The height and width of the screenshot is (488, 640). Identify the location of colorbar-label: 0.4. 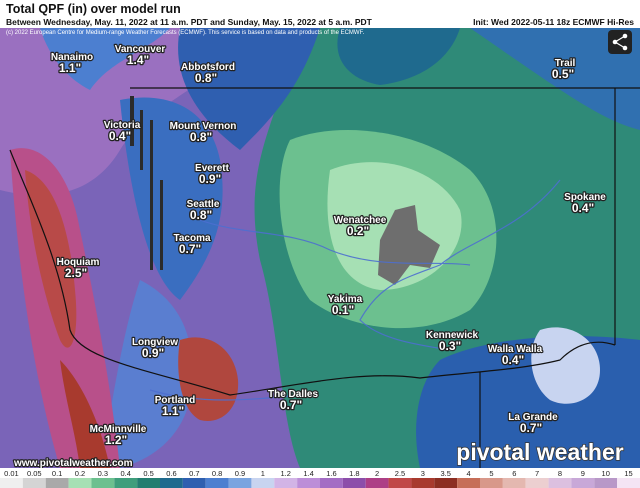
(125, 473).